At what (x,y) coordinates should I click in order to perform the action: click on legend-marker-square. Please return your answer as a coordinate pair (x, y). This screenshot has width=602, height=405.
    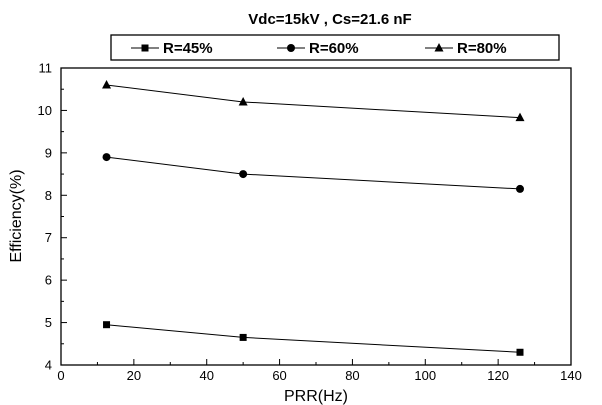
    Looking at the image, I should click on (145, 48).